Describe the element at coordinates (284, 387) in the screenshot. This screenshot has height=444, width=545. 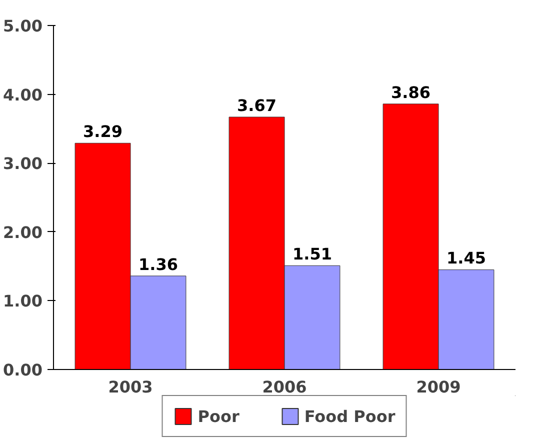
I see `x-tick-label: 2006` at that location.